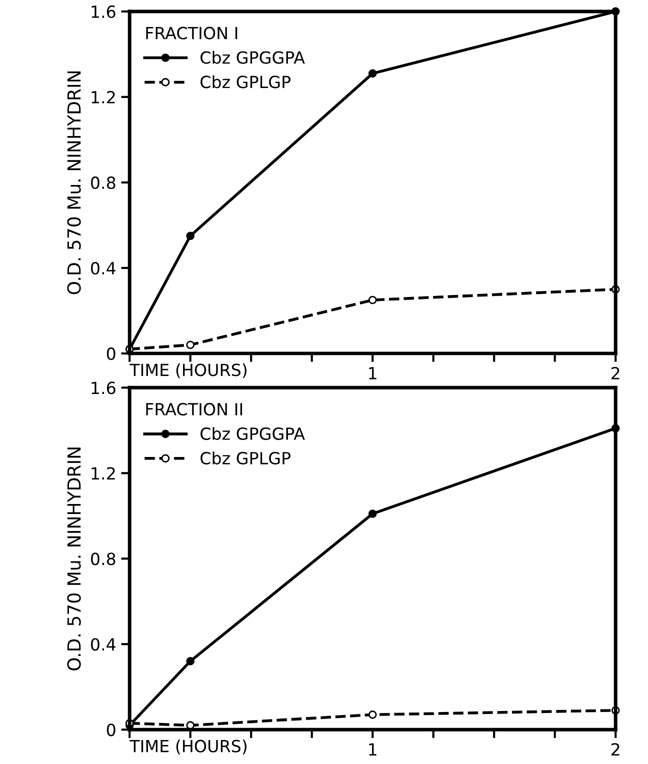 Image resolution: width=648 pixels, height=764 pixels. I want to click on legend-title: FRACTION I, so click(192, 33).